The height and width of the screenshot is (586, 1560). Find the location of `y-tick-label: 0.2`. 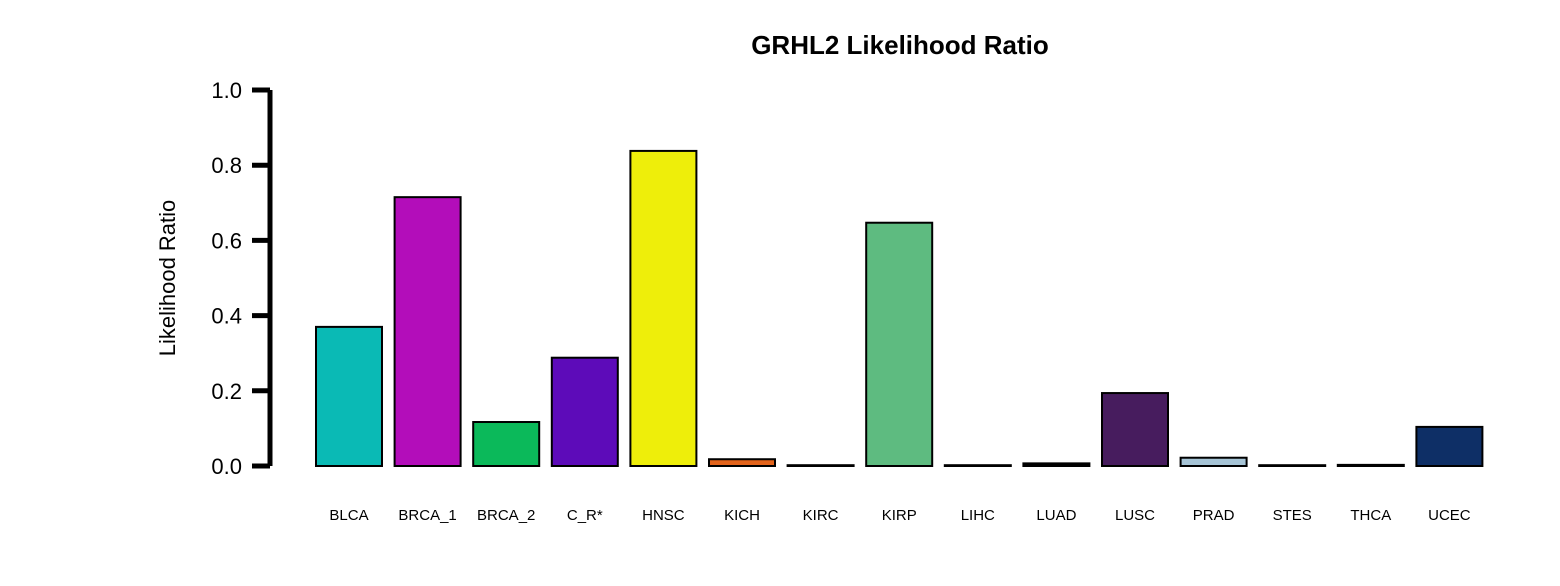

y-tick-label: 0.2 is located at coordinates (226, 391).